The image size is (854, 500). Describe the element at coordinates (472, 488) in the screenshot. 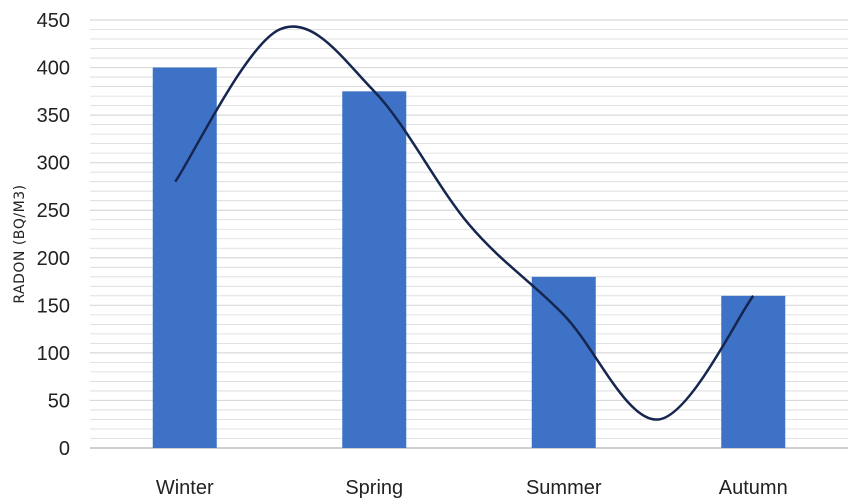

I see `x-category-labels: Winter Spring Summer Autumn` at that location.